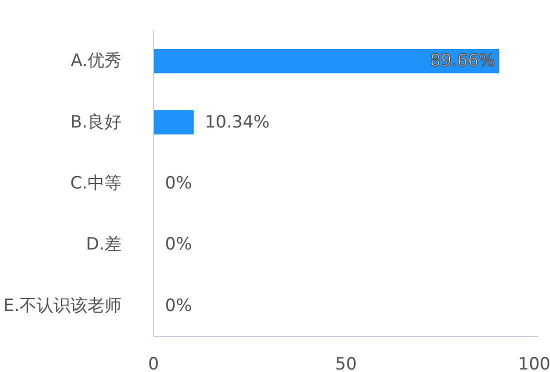  Describe the element at coordinates (534, 363) in the screenshot. I see `x-tick-label: 100` at that location.